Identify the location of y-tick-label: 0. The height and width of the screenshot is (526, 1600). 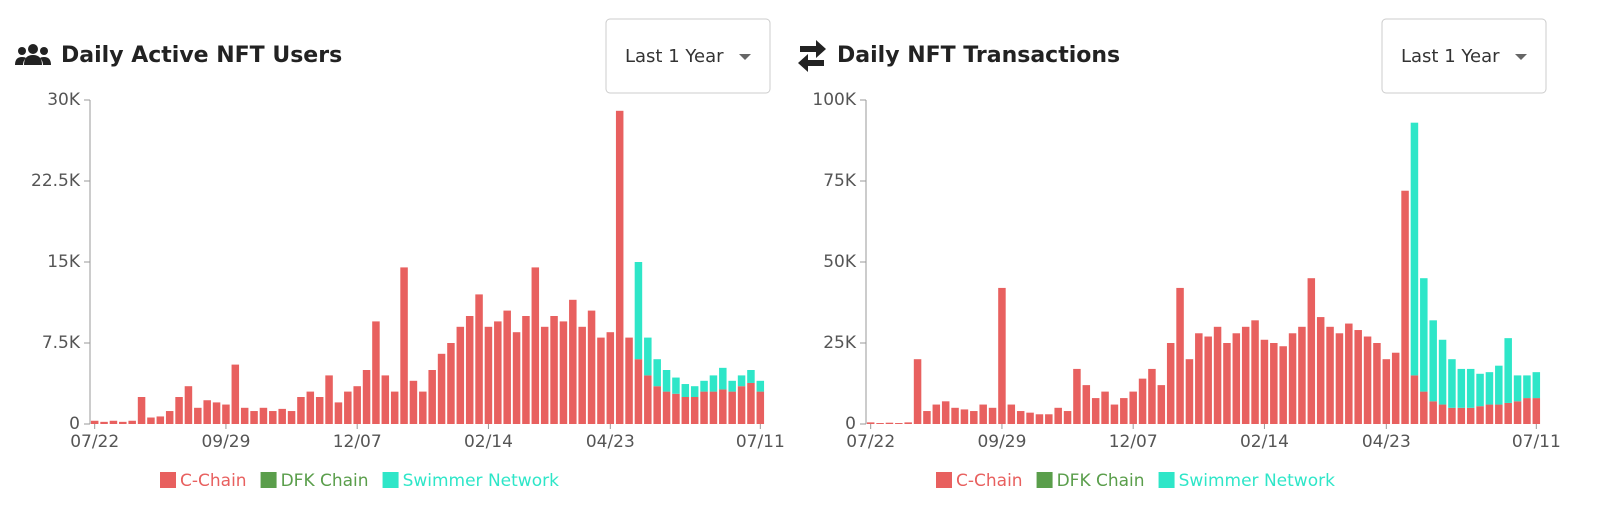
(74, 424).